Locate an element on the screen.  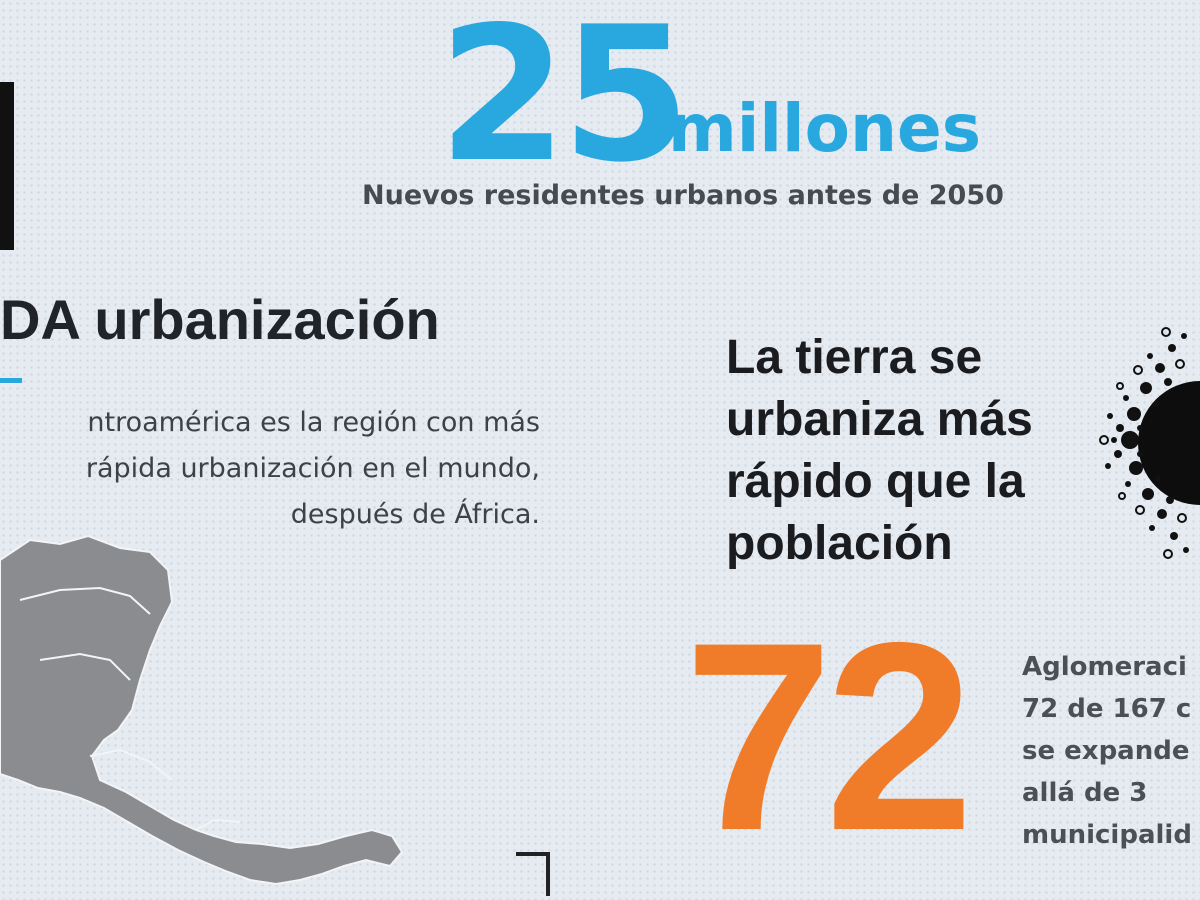
agglomerations-line: se expande is located at coordinates (1106, 751).